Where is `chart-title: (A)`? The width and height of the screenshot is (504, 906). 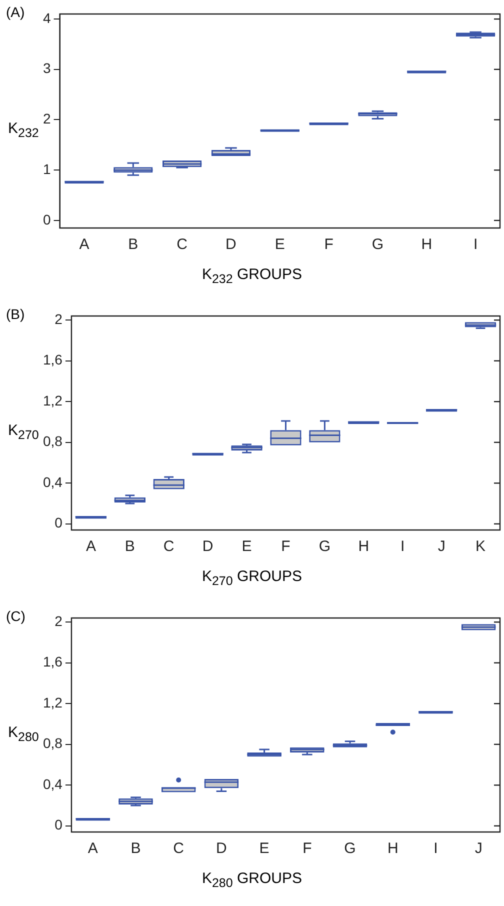 chart-title: (A) is located at coordinates (15, 12).